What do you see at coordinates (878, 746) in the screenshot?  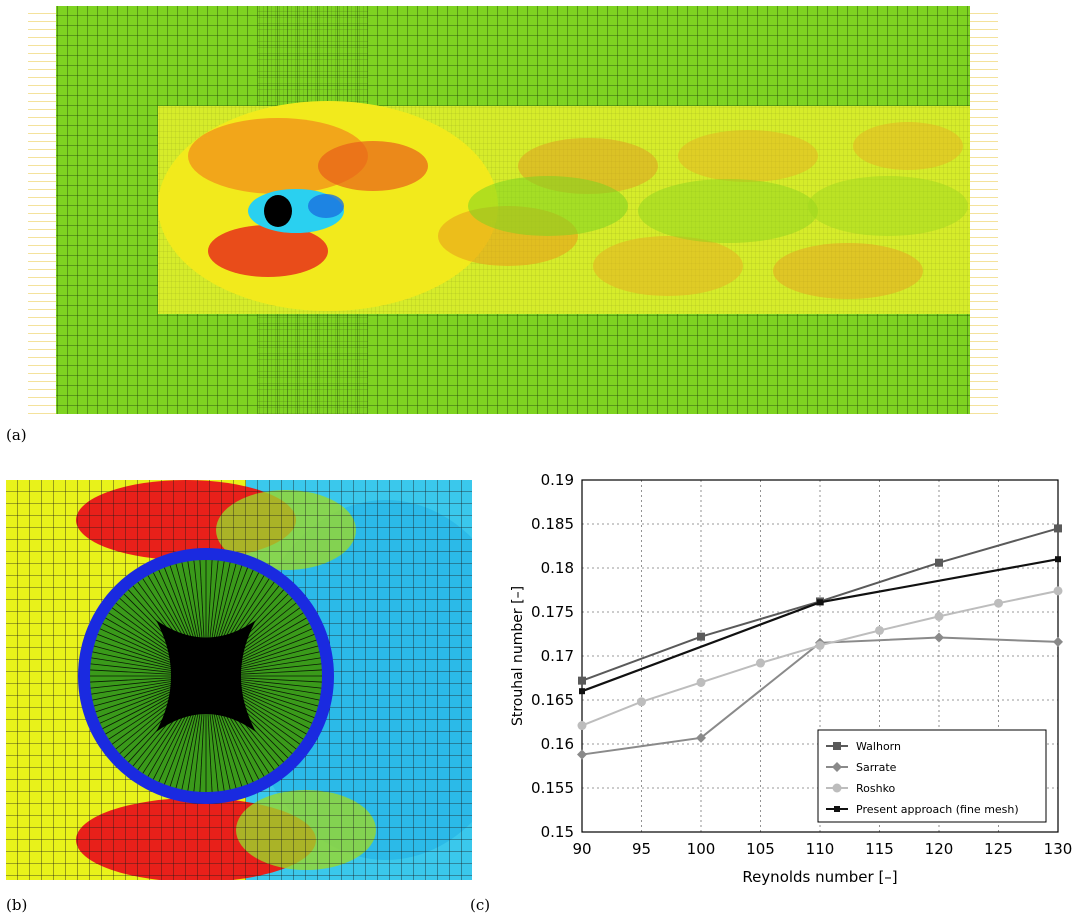 I see `legend-entry: Walhorn` at bounding box center [878, 746].